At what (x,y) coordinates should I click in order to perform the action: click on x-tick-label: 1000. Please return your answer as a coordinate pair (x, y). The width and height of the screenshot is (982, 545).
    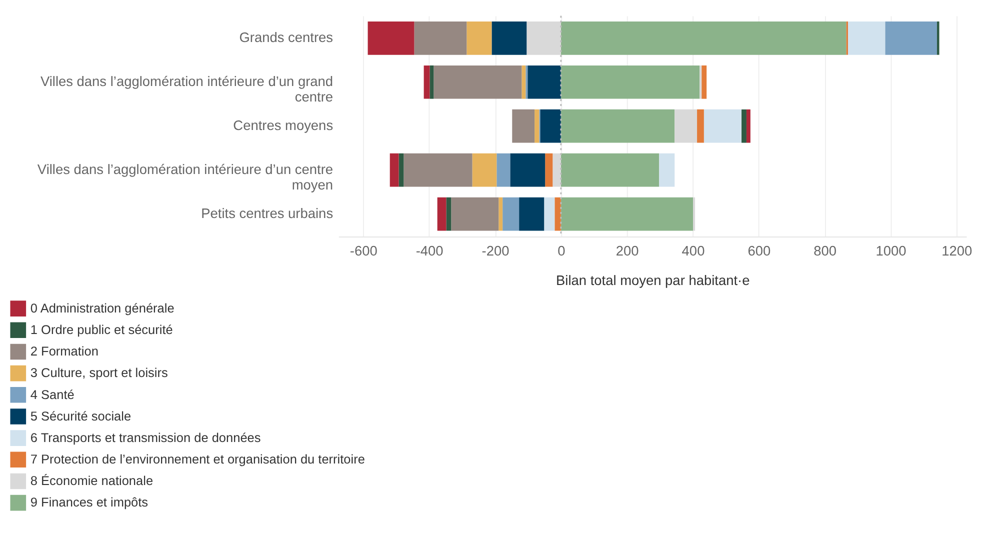
    Looking at the image, I should click on (891, 251).